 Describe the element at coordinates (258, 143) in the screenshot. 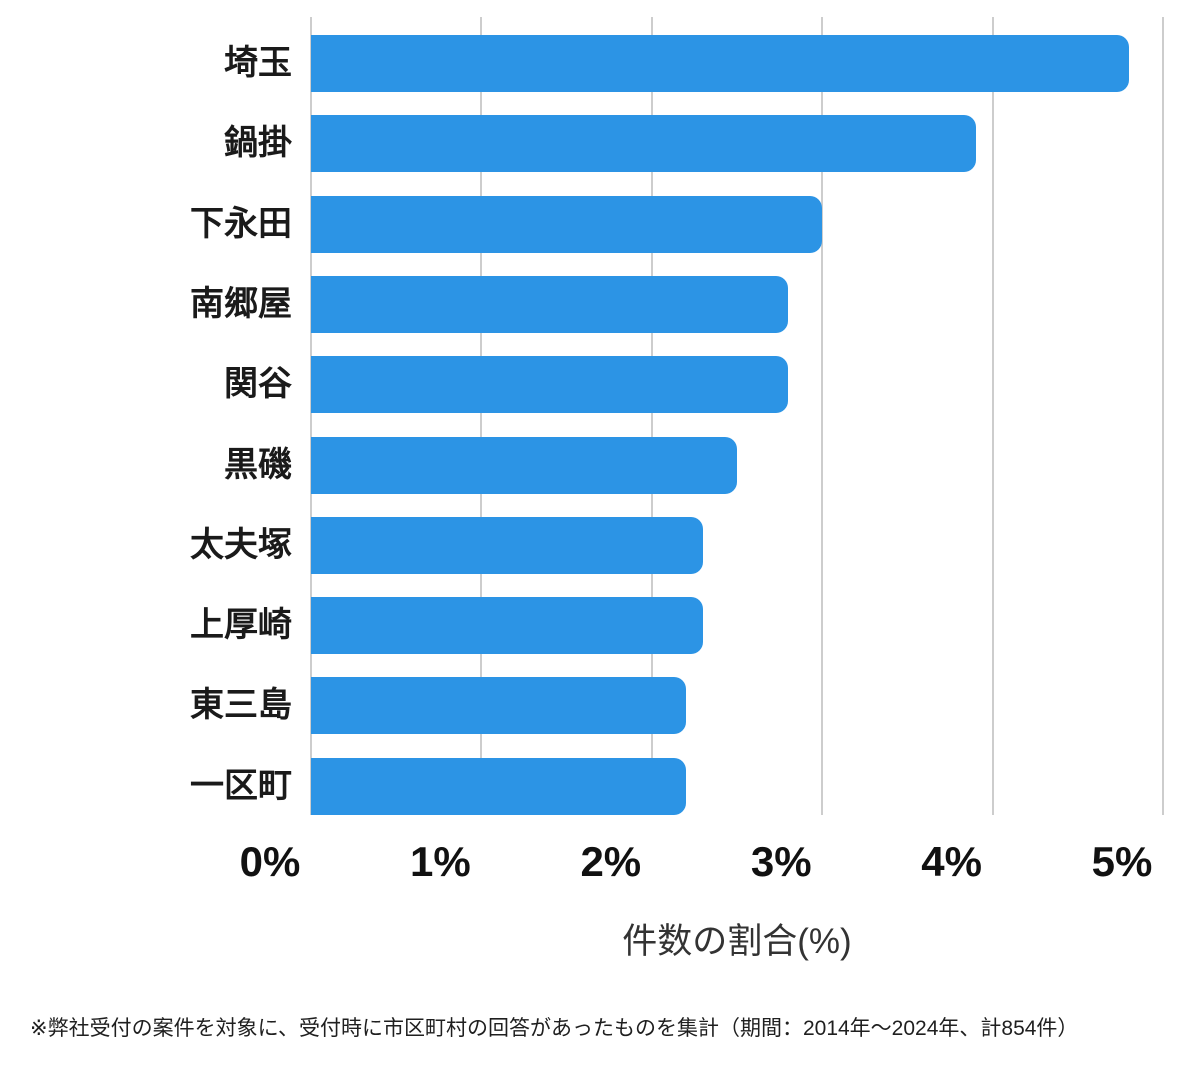

I see `category-label: 鍋掛` at that location.